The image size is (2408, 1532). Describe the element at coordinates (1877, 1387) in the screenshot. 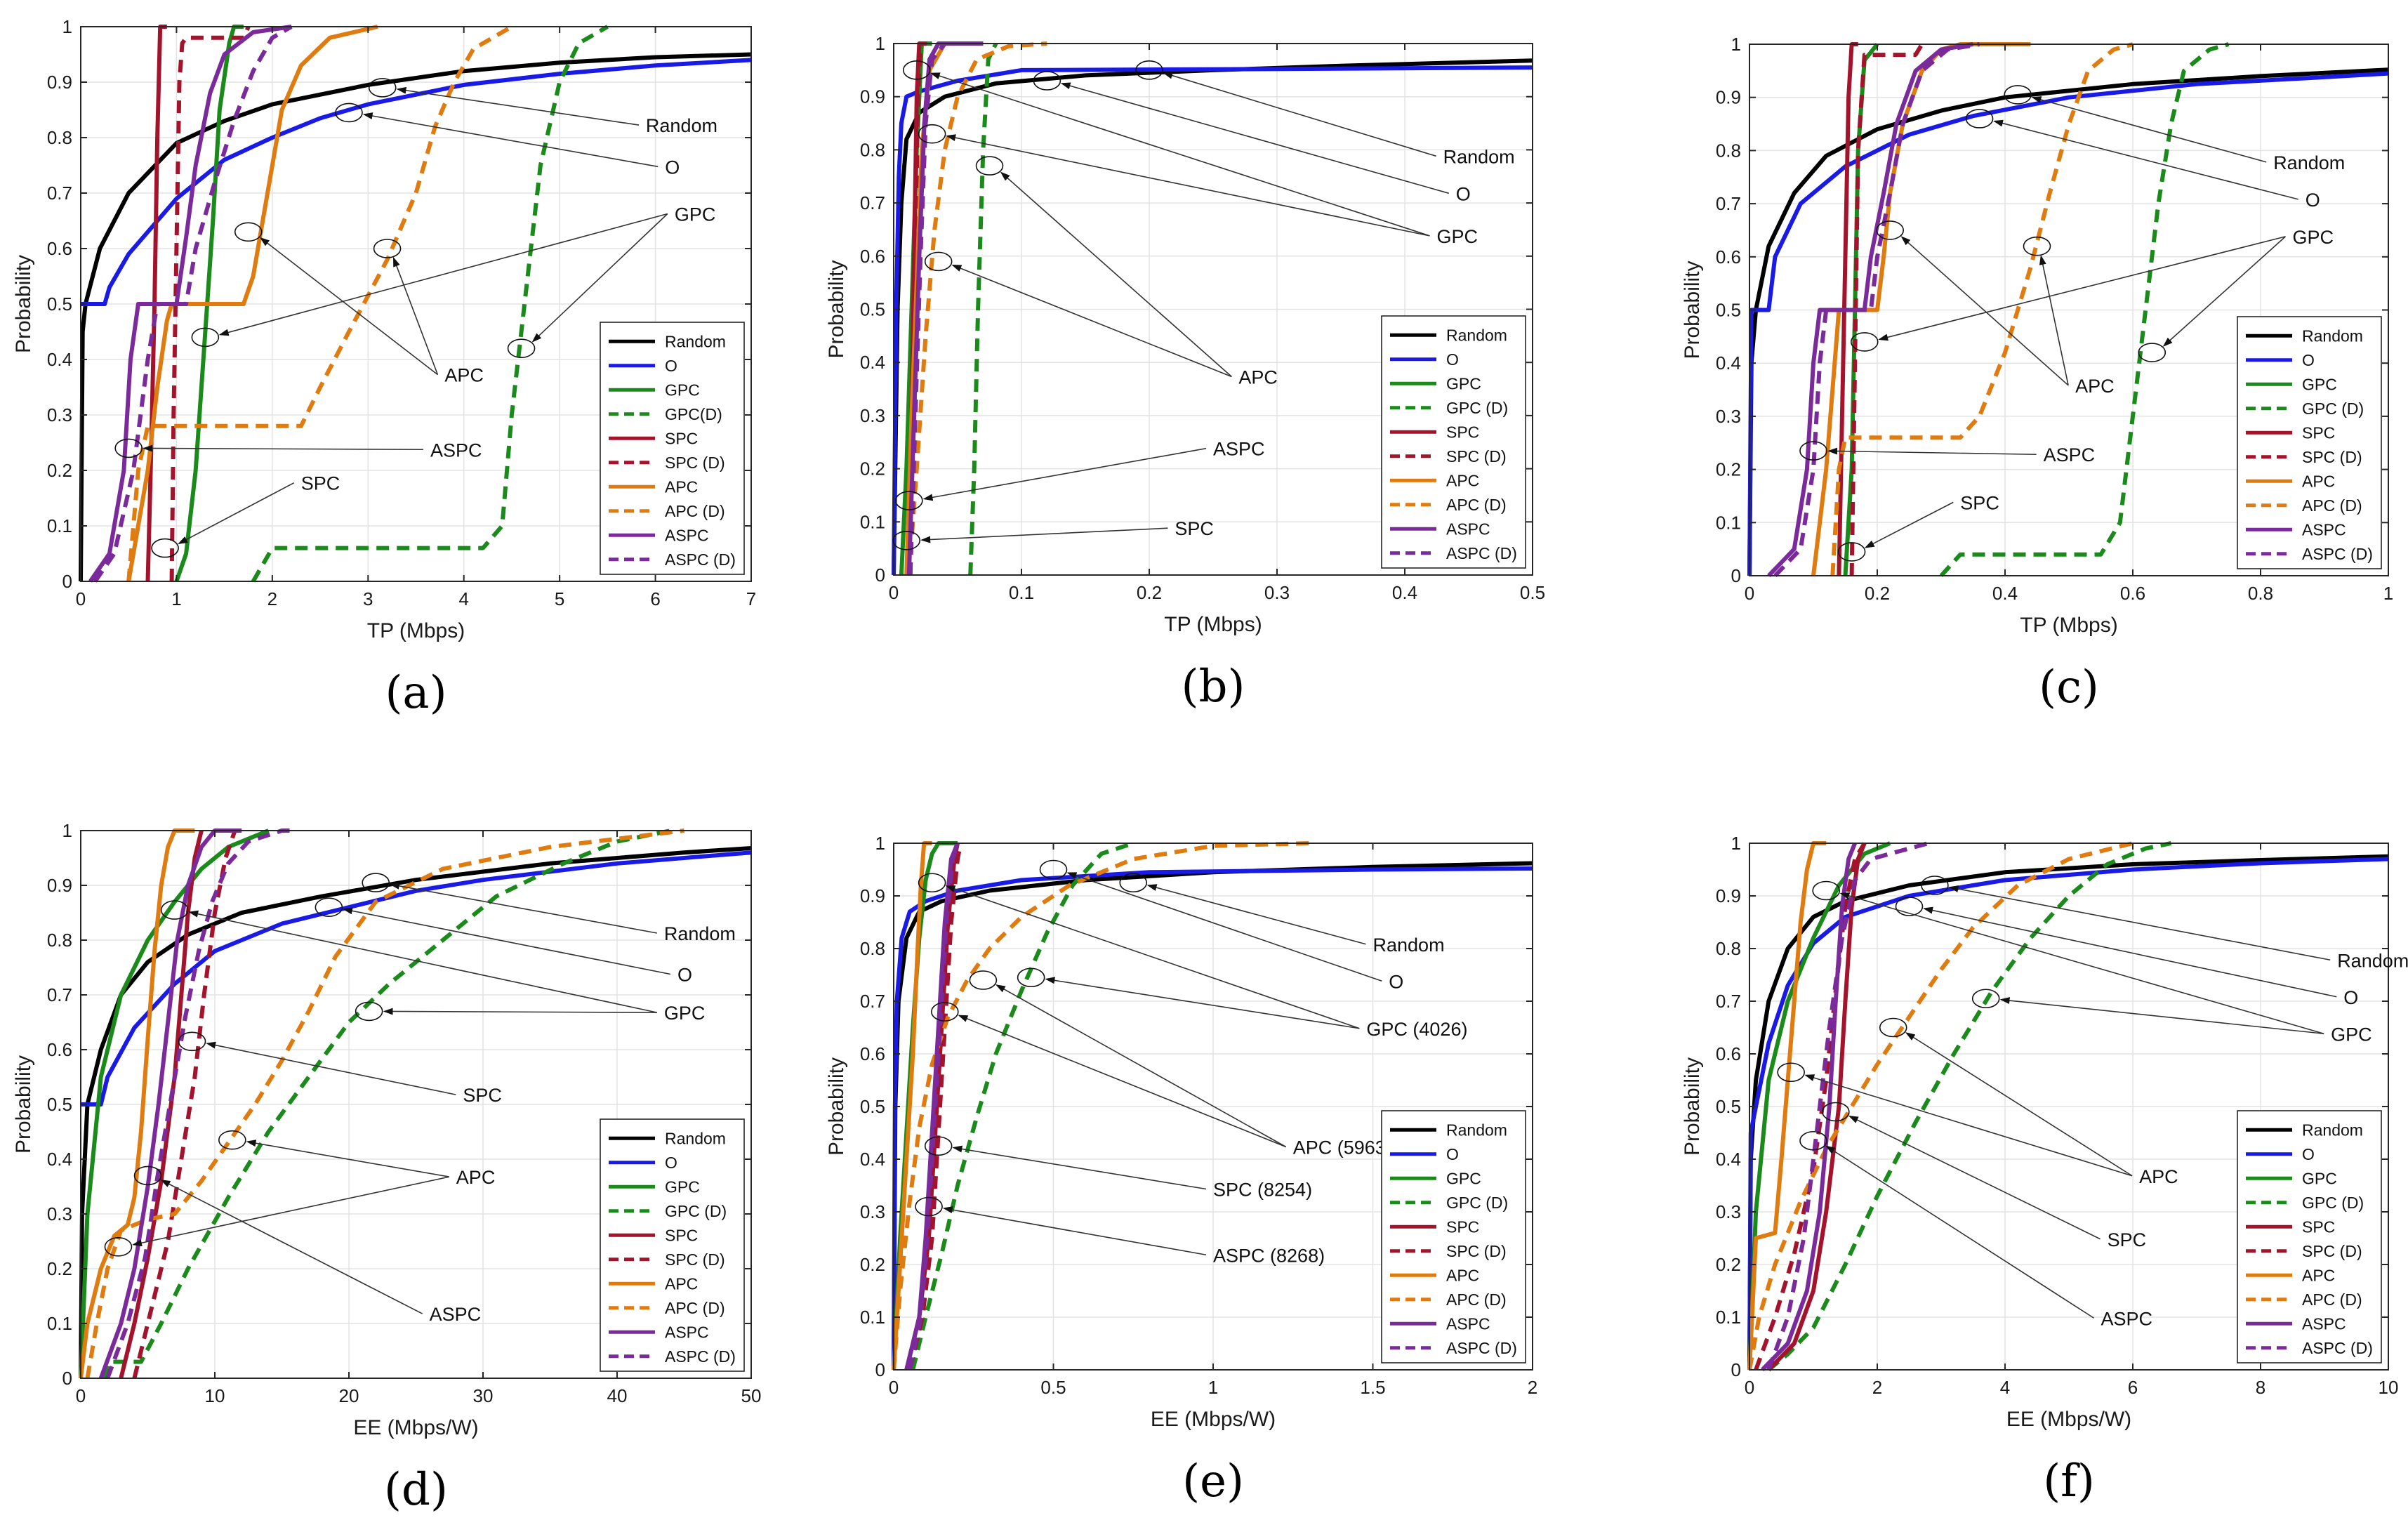

I see `x-tick-label: 2` at that location.